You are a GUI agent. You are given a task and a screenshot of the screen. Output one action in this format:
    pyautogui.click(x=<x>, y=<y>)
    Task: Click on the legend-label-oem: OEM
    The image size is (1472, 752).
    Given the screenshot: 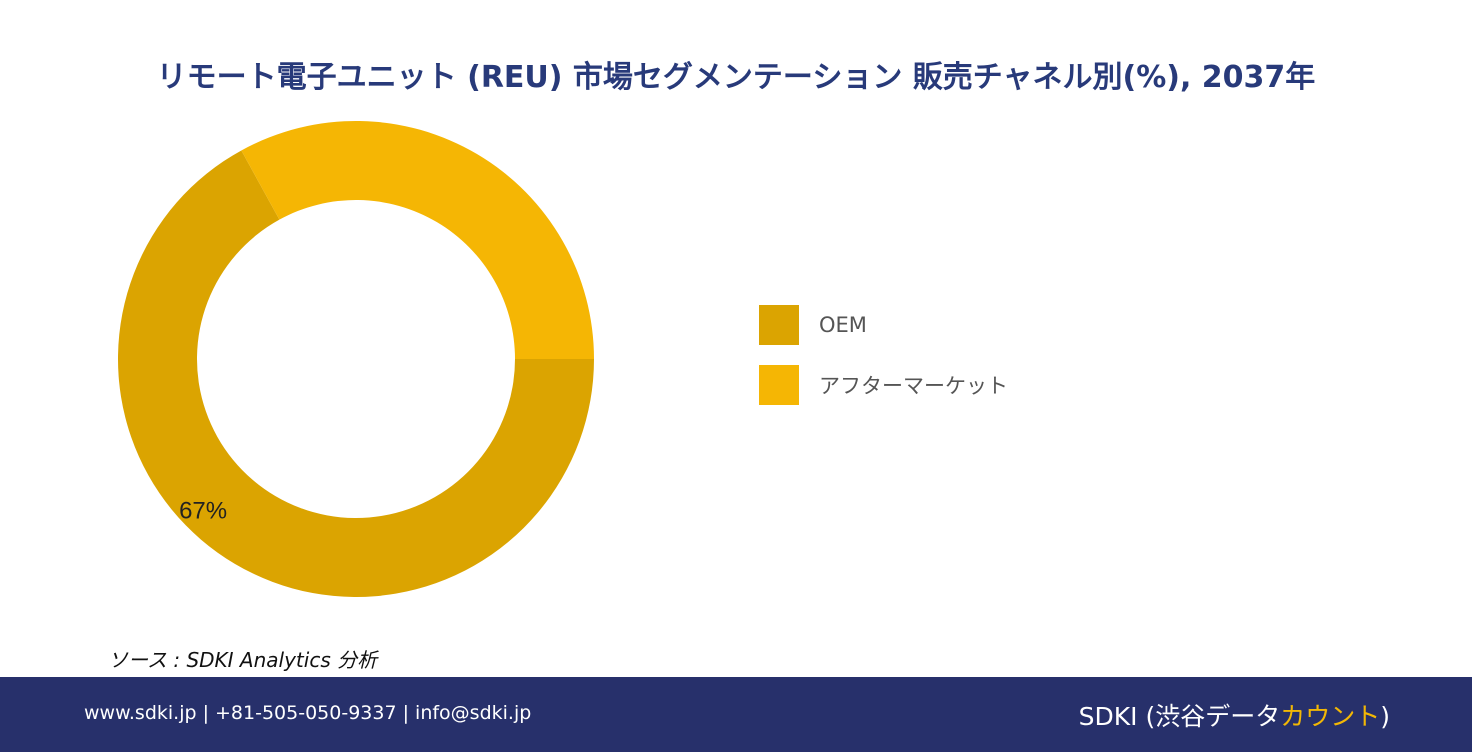 What is the action you would take?
    pyautogui.click(x=843, y=325)
    